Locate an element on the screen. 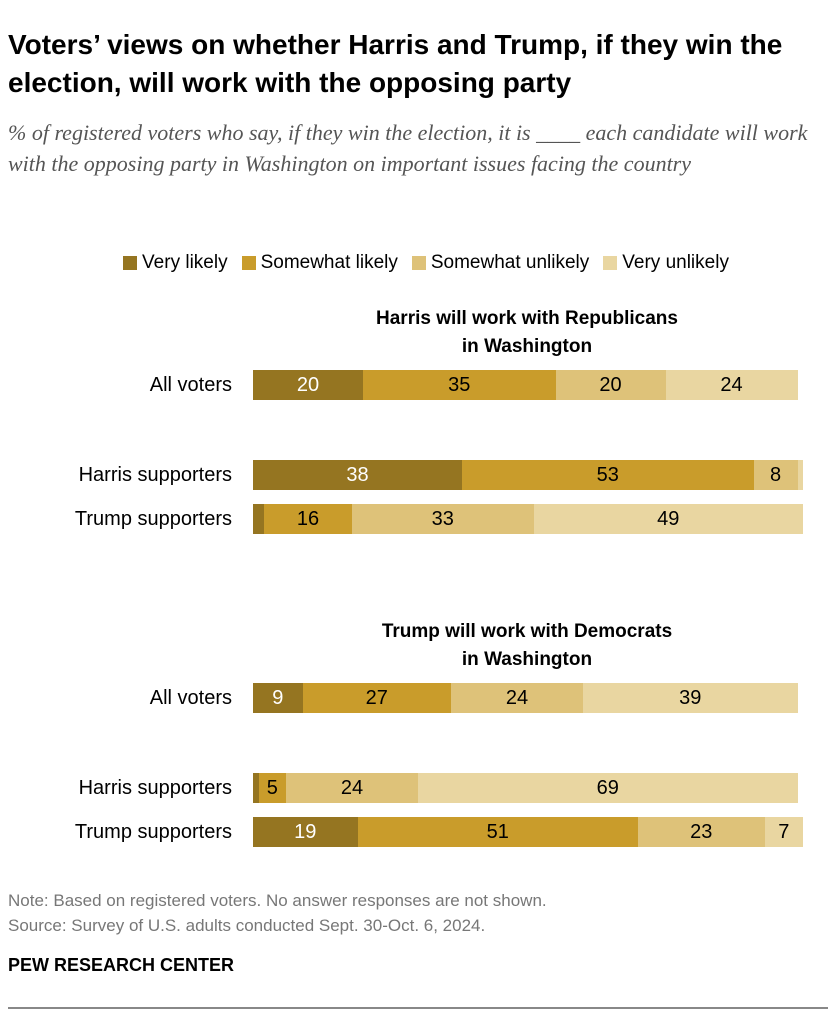 The image size is (840, 1016). bar-segment-very-unlikely: 39 is located at coordinates (690, 698).